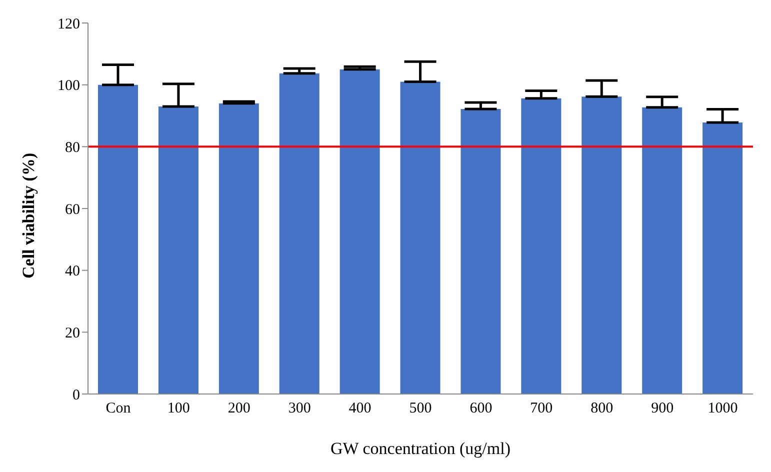 This screenshot has height=472, width=771. What do you see at coordinates (72, 272) in the screenshot?
I see `y-tick-label: 40` at bounding box center [72, 272].